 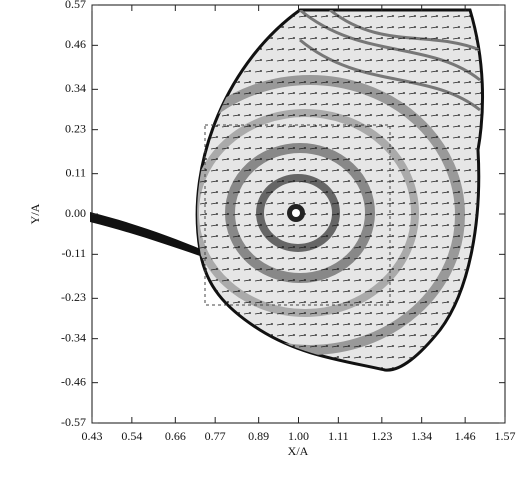 What do you see at coordinates (73, 422) in the screenshot?
I see `y-tick-label: -0.57` at bounding box center [73, 422].